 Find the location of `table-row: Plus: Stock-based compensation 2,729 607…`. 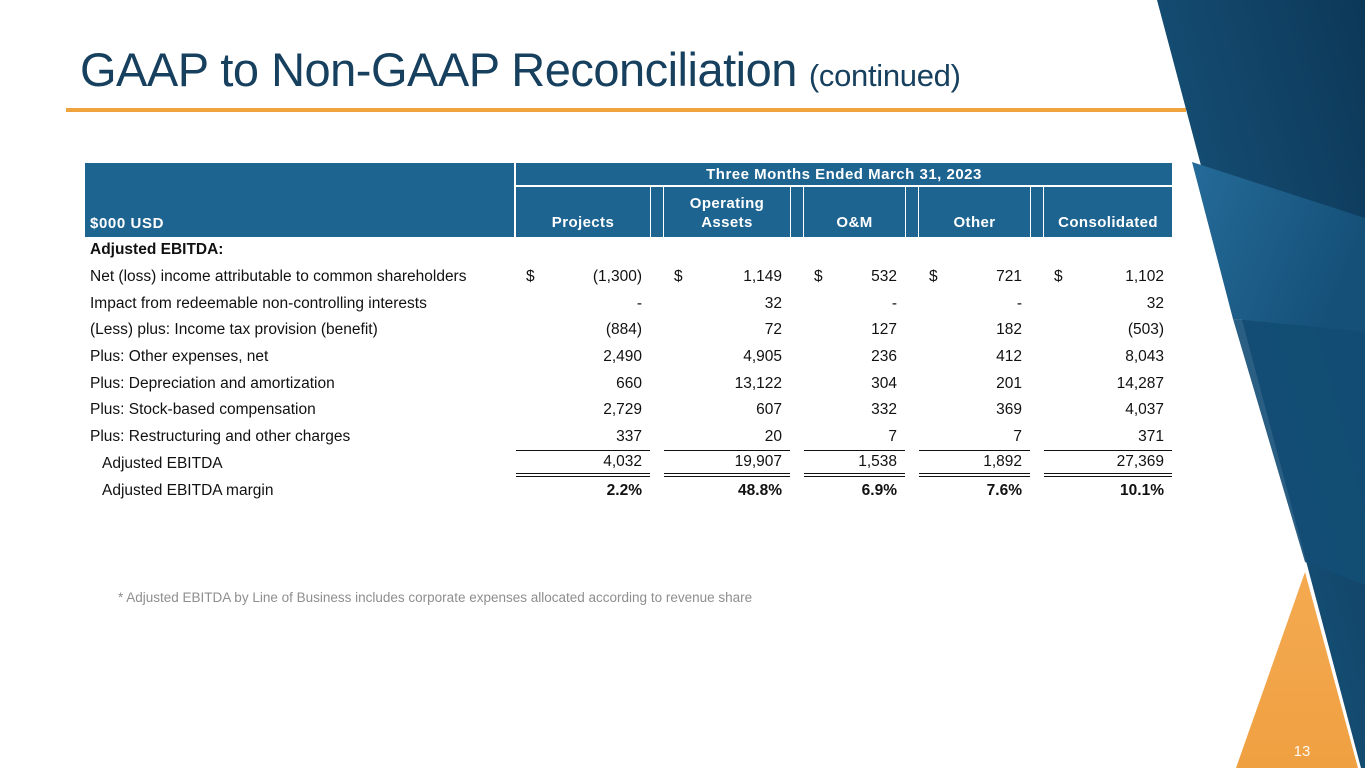

table-row: Plus: Stock-based compensation 2,729 607… is located at coordinates (628, 410).